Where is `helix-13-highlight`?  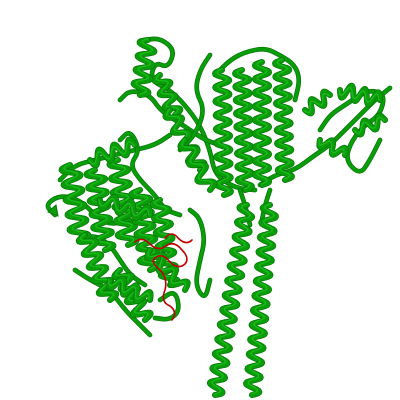 helix-13-highlight is located at coordinates (97, 266).